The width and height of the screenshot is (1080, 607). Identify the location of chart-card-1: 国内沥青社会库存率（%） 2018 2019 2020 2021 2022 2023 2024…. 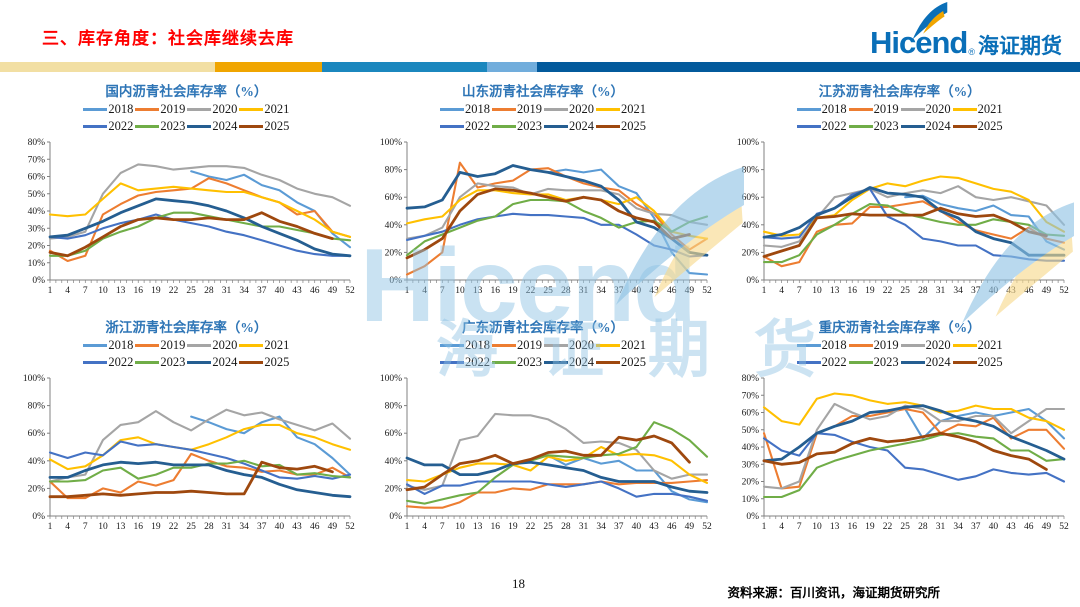
(186, 188).